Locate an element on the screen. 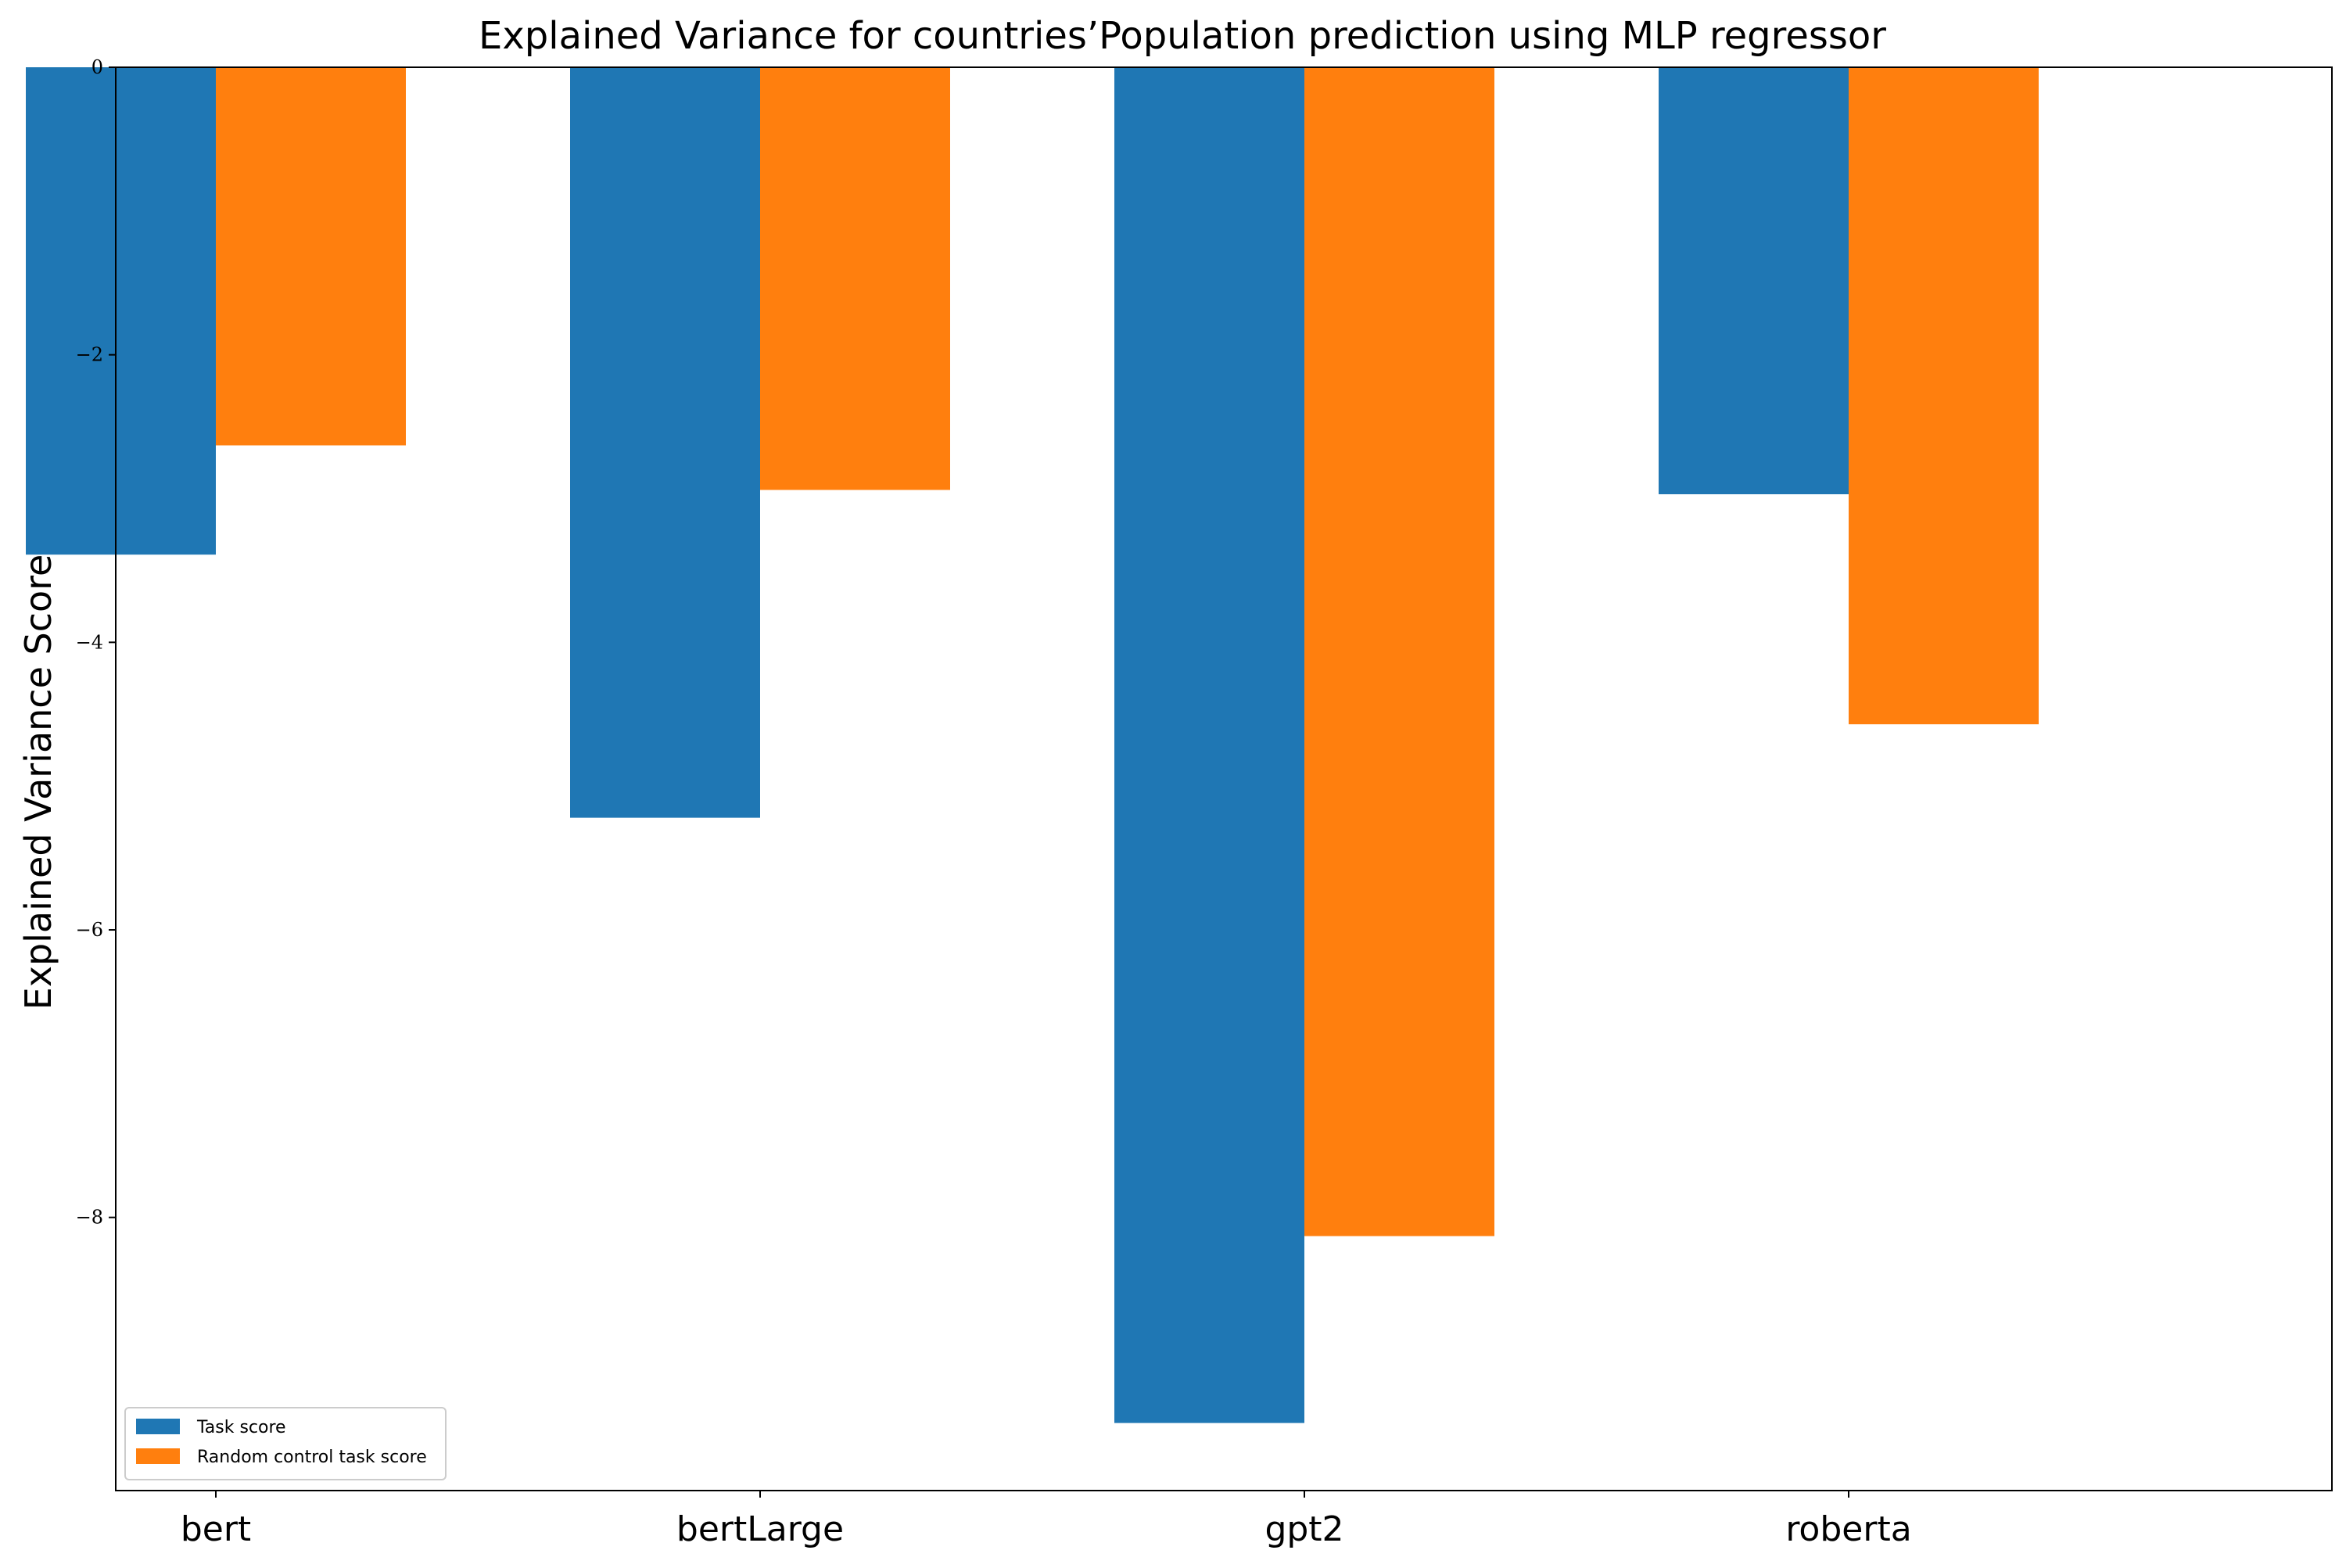 This screenshot has height=1568, width=2346. y-tick-label: −2 is located at coordinates (89, 355).